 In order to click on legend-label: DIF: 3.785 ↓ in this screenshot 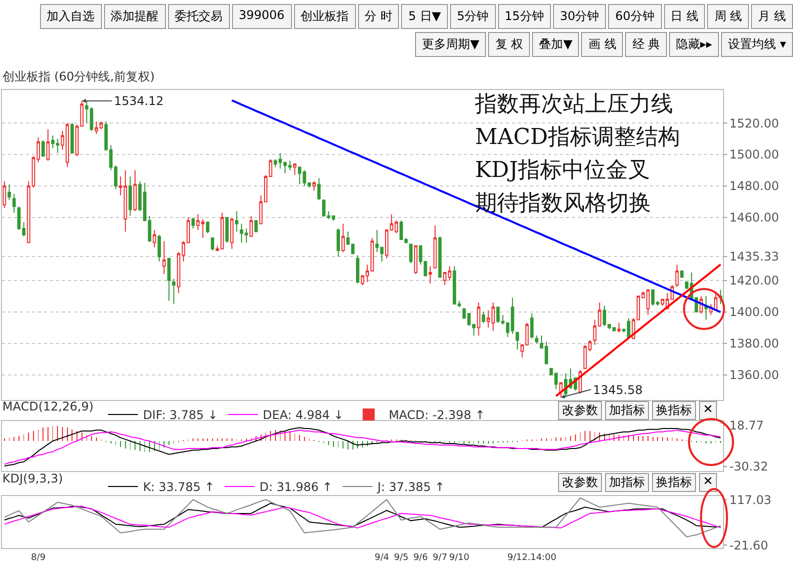, I will do `click(180, 415)`.